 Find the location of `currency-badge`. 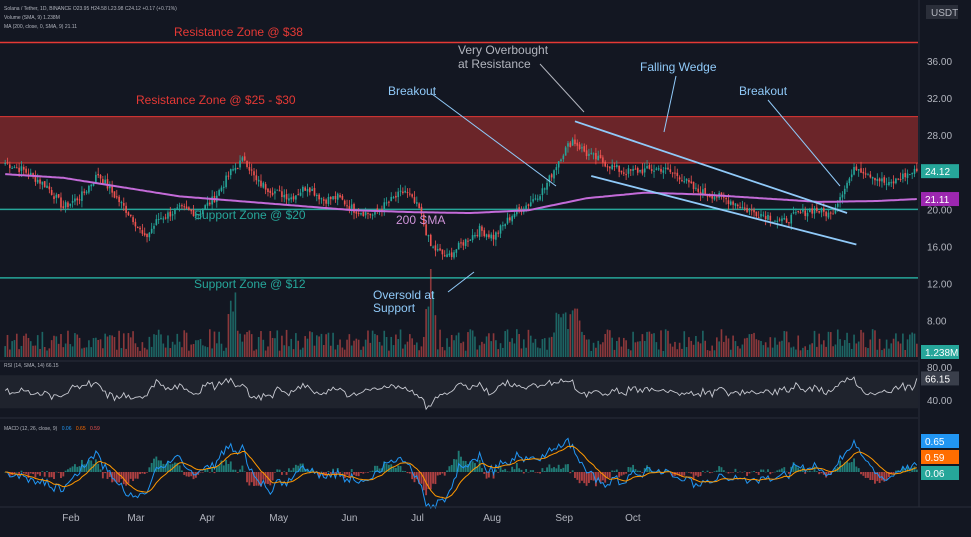

currency-badge is located at coordinates (942, 12).